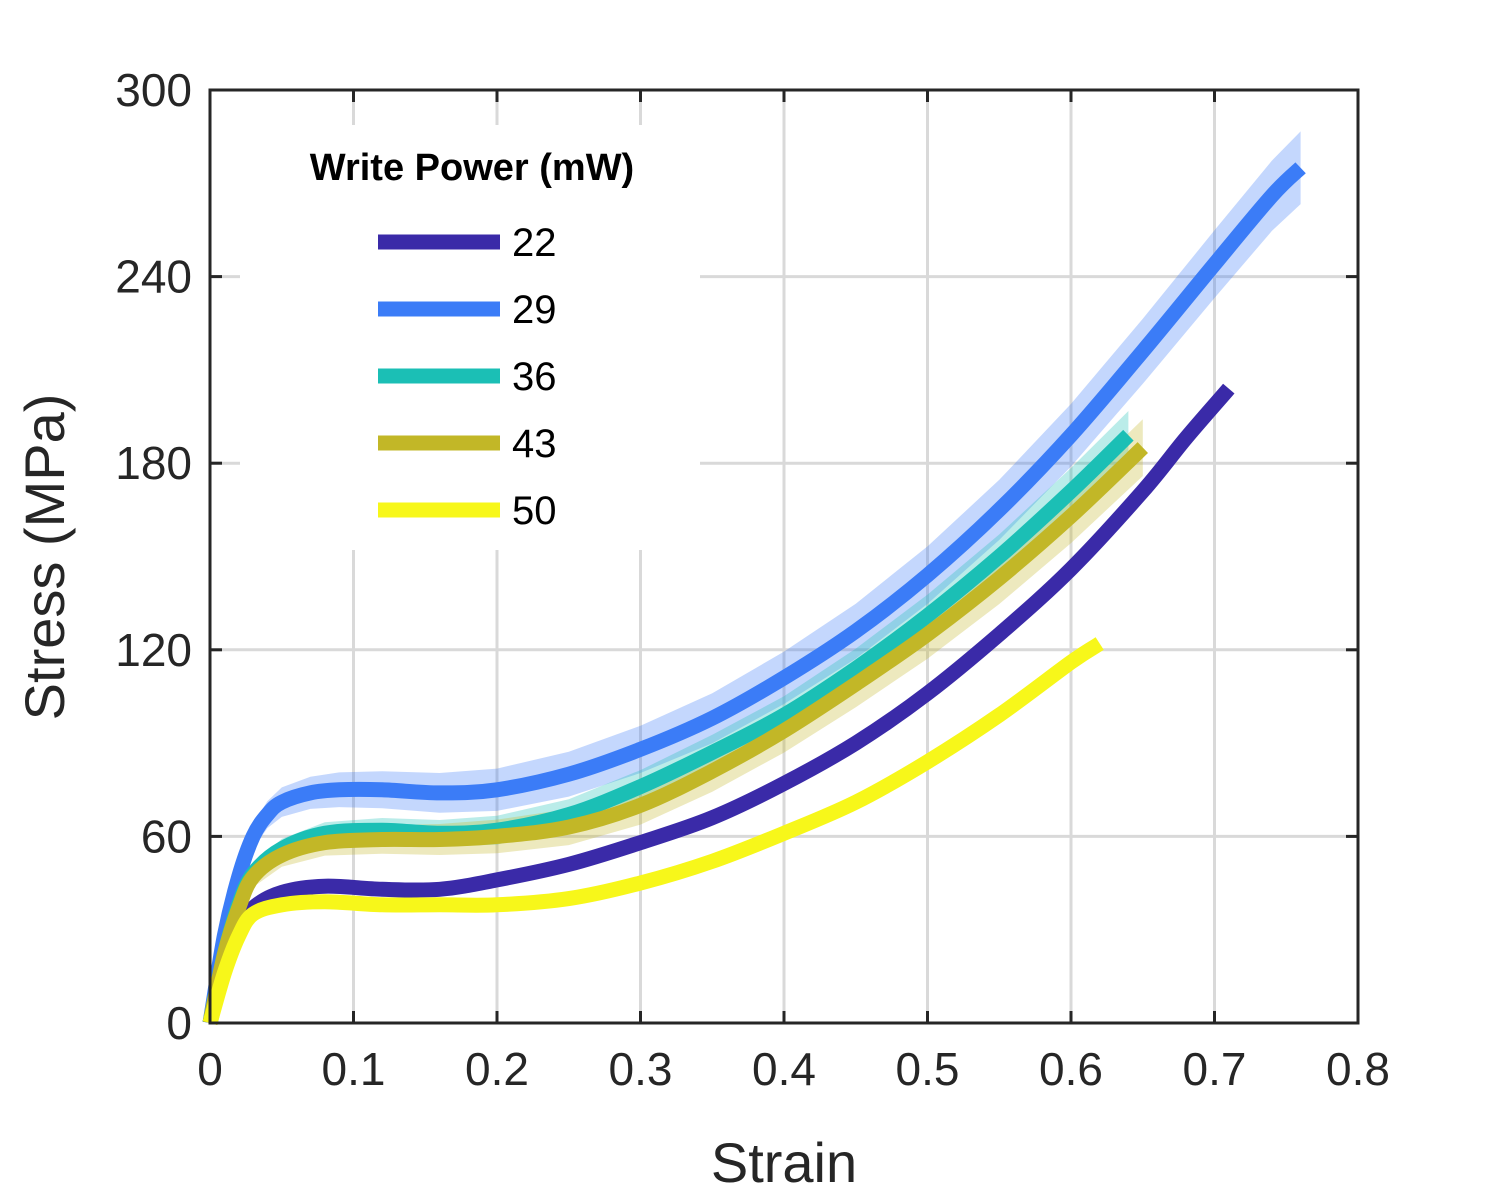 The image size is (1500, 1200). I want to click on y-tick-label: 240, so click(153, 277).